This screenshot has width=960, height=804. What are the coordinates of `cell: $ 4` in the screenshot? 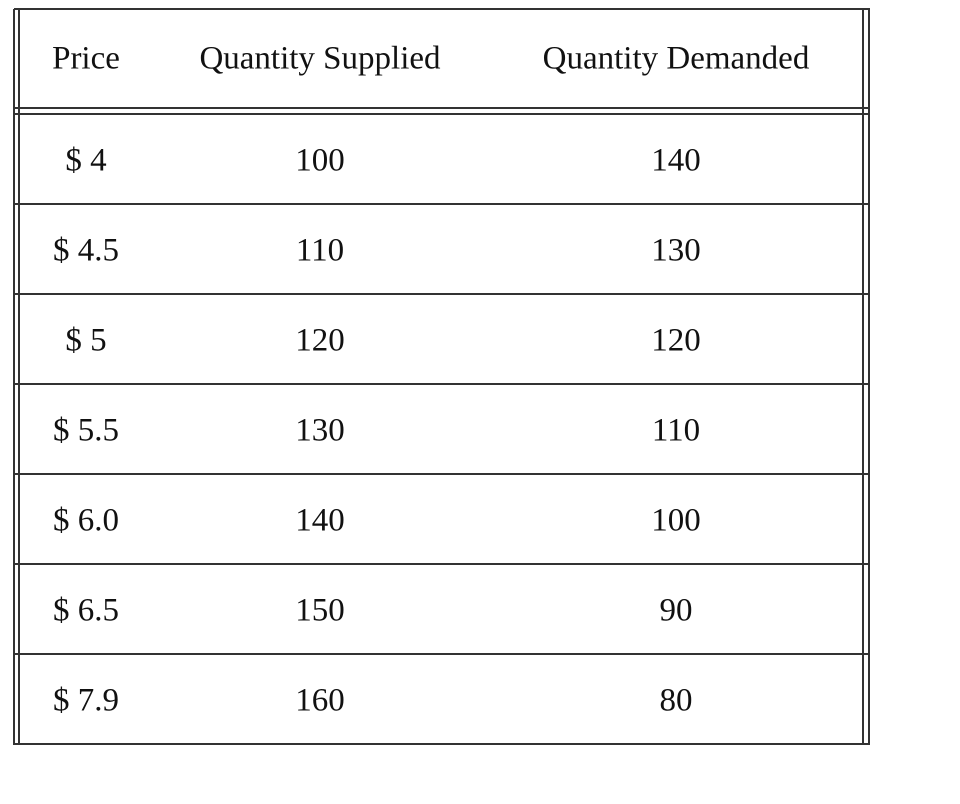 It's located at (85, 161).